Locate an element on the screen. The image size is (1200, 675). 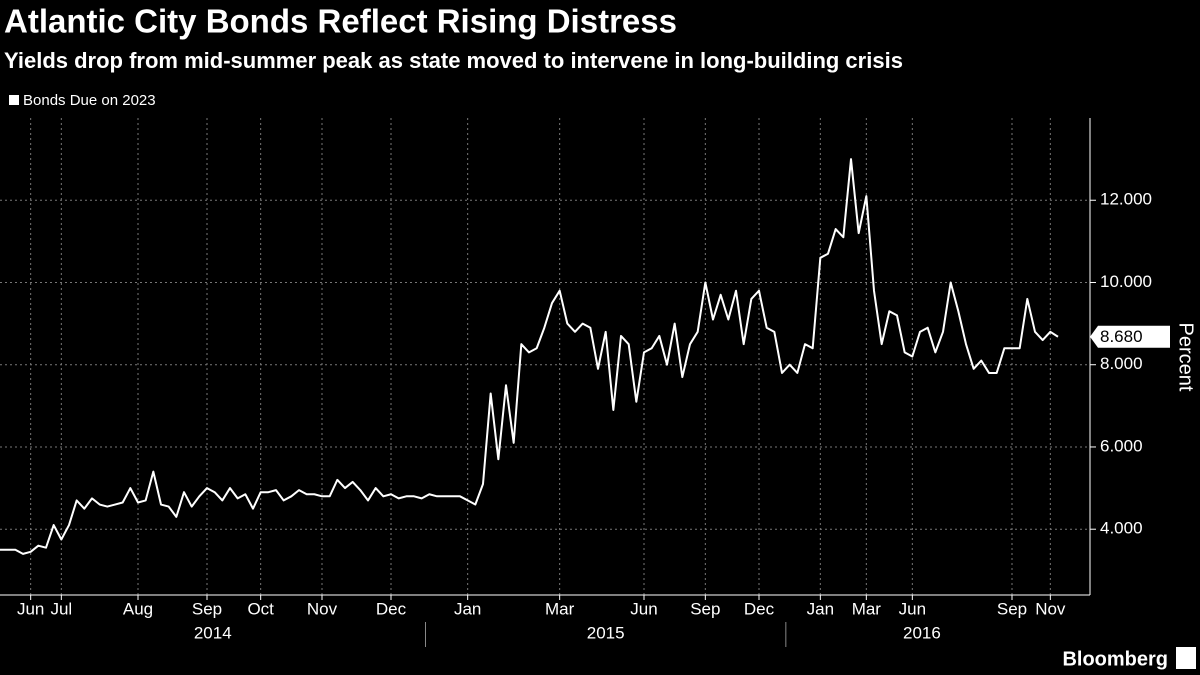
legend-swatch is located at coordinates (14, 100).